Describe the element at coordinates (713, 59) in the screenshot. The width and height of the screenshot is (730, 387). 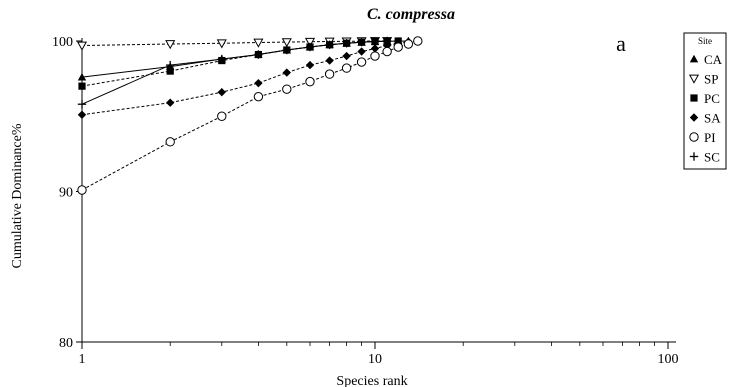
I see `legend-label-ca: CA` at that location.